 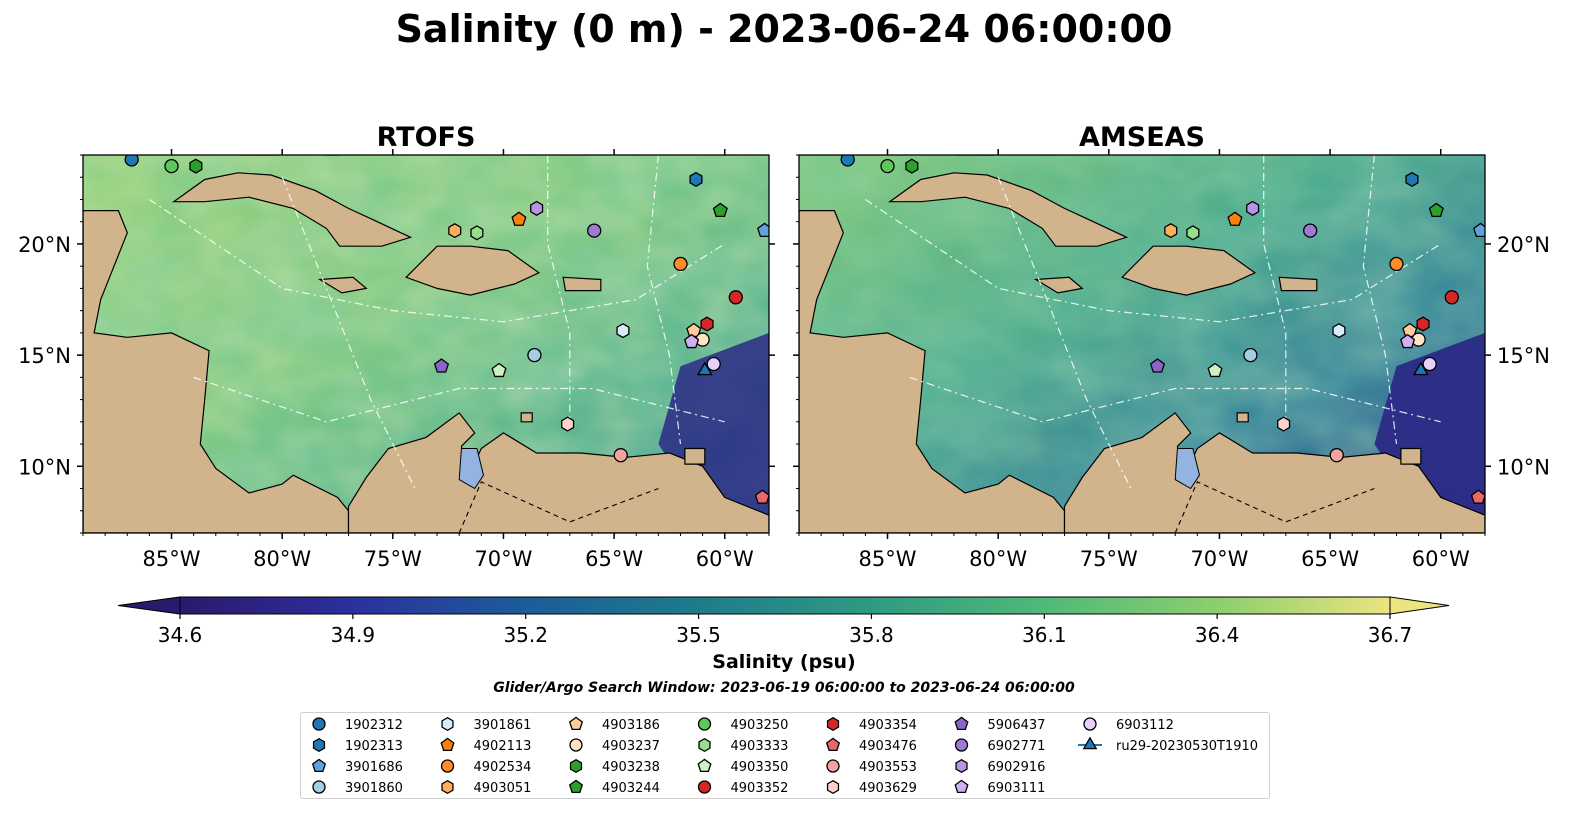 I want to click on panel-title: RTOFS, so click(x=426, y=137).